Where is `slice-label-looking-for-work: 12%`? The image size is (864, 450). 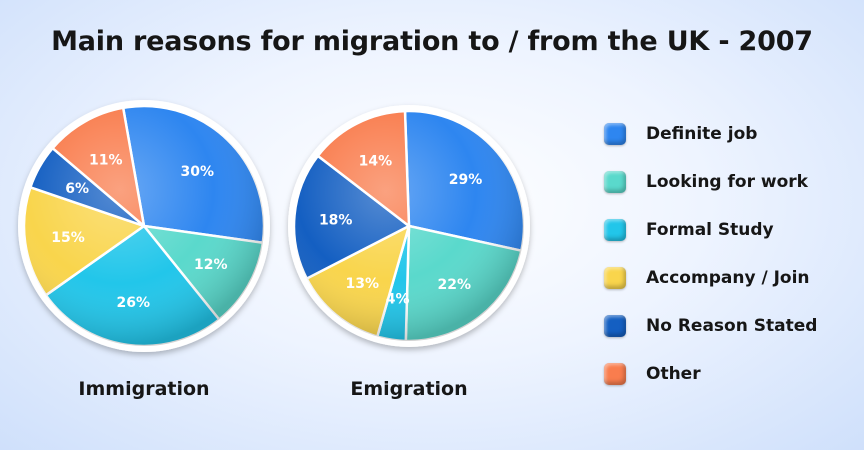
slice-label-looking-for-work: 12% is located at coordinates (211, 265).